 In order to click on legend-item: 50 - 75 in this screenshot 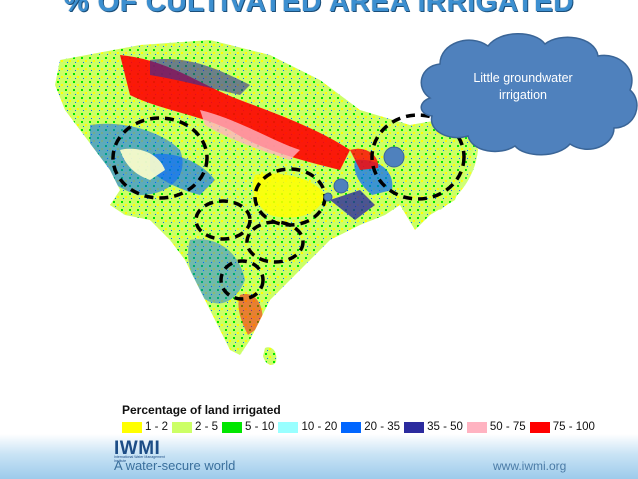, I will do `click(496, 427)`.